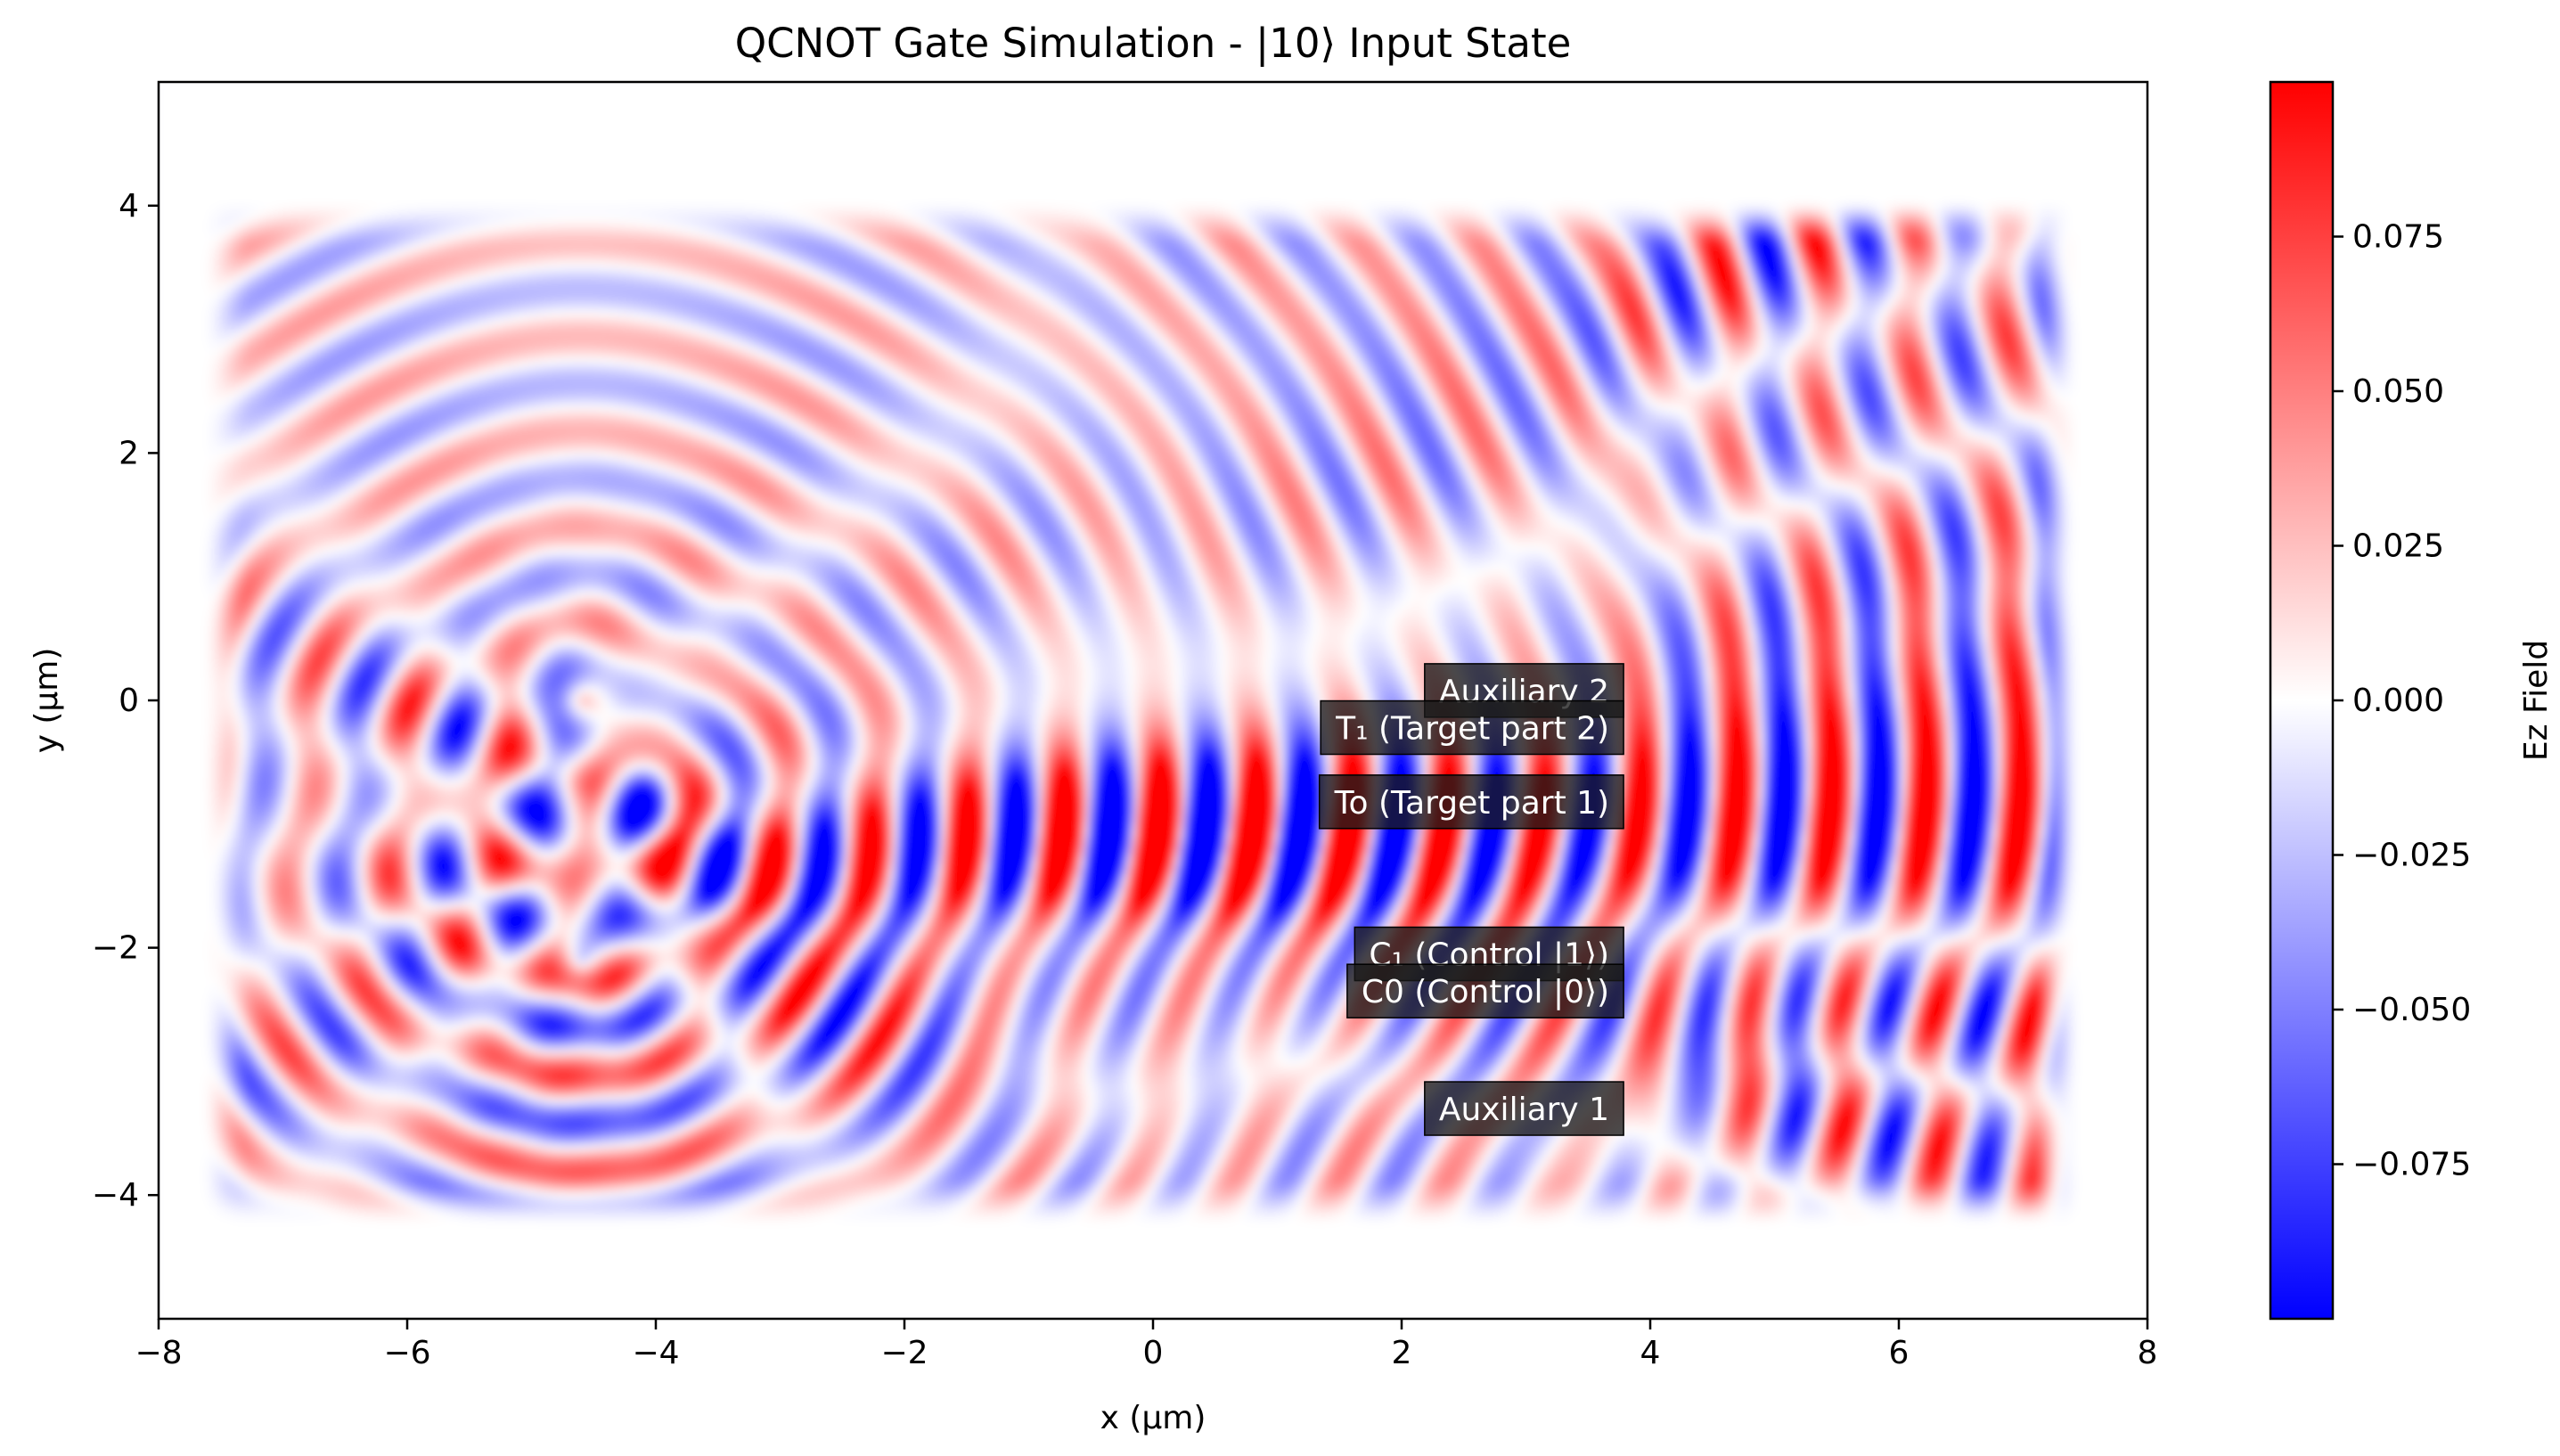  I want to click on annotation-label: To (Target part 1), so click(1471, 802).